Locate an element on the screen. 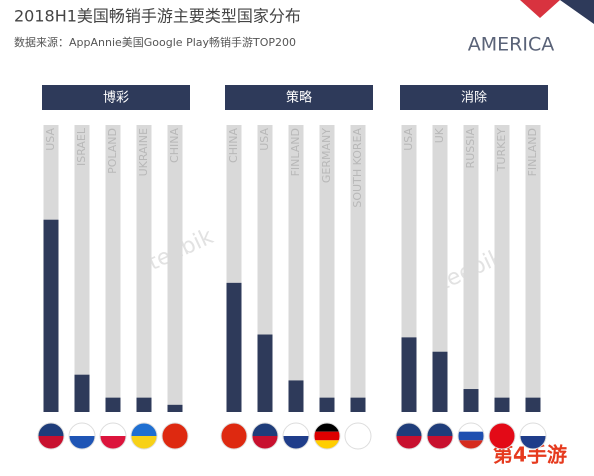 This screenshot has height=476, width=594. category-label: GERMANY is located at coordinates (326, 155).